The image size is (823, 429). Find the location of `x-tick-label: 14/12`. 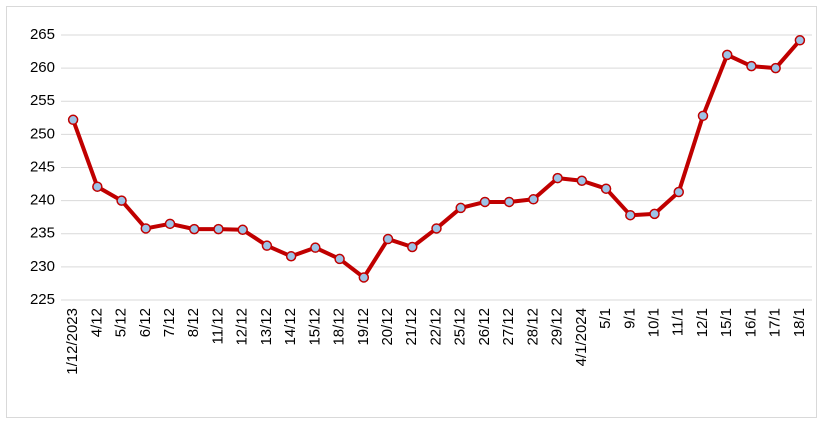

x-tick-label: 14/12 is located at coordinates (290, 327).